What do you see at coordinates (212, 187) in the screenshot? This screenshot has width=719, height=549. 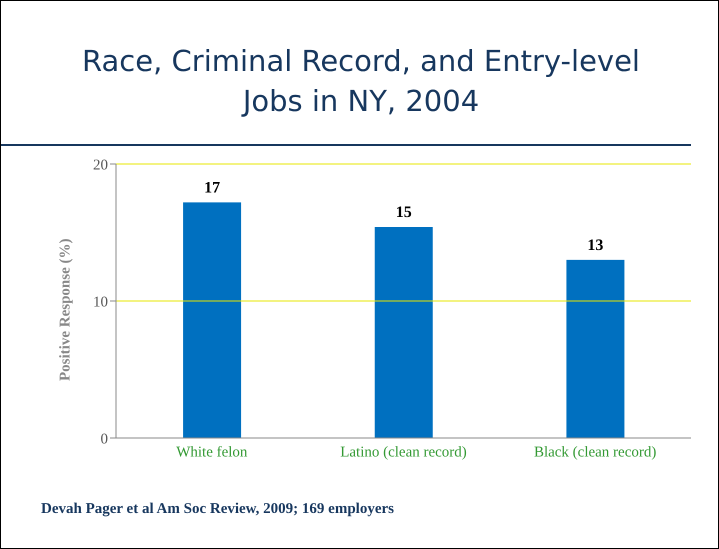 I see `data-label: 17` at bounding box center [212, 187].